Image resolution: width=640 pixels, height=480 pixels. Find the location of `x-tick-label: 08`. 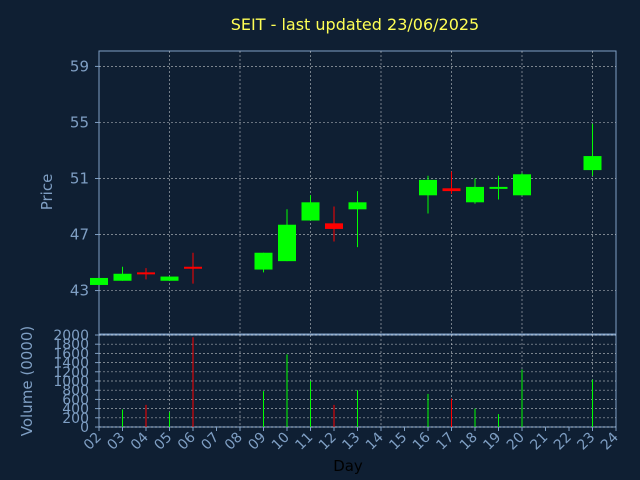

x-tick-label: 08 is located at coordinates (234, 442).